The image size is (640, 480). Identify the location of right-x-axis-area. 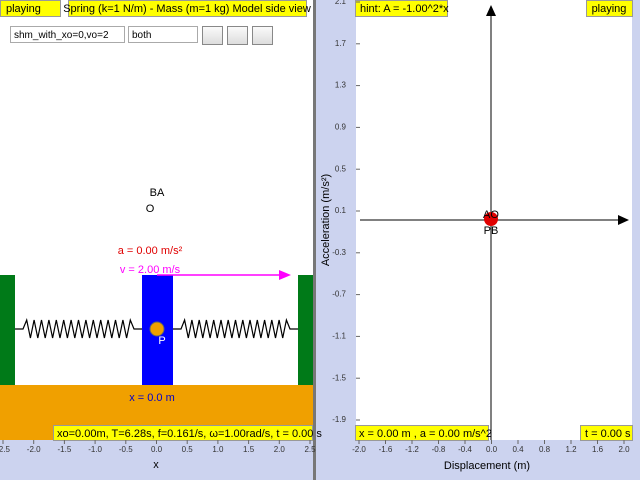
(498, 460).